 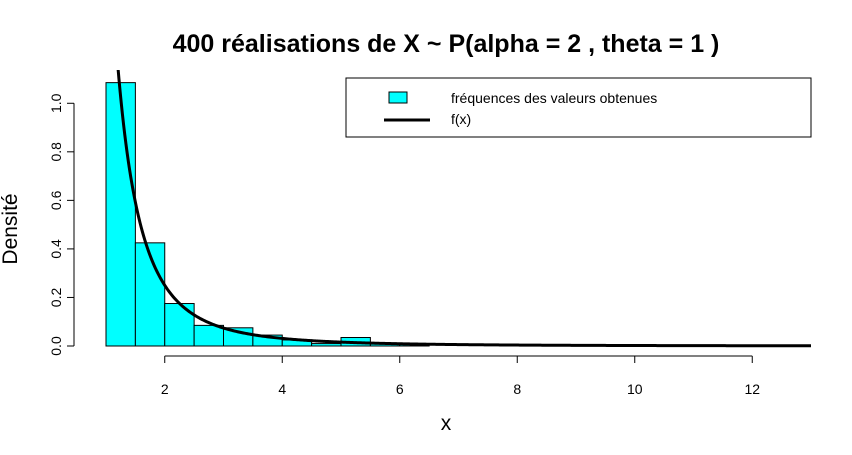 I want to click on y-tick-label: 0.6, so click(x=56, y=200).